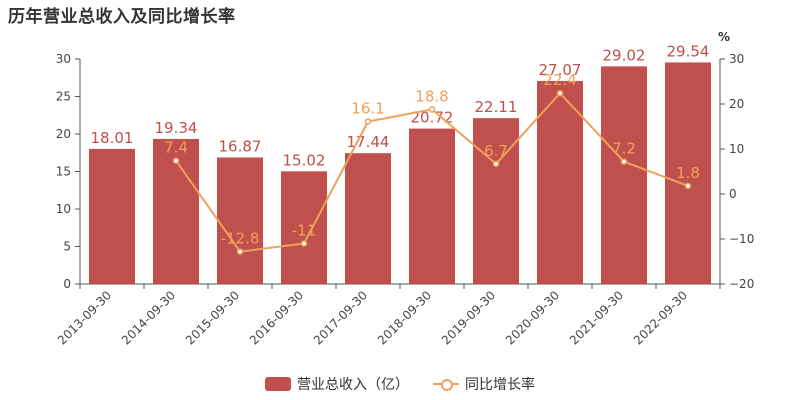  Describe the element at coordinates (733, 194) in the screenshot. I see `right-axis-tick-label: 0` at that location.